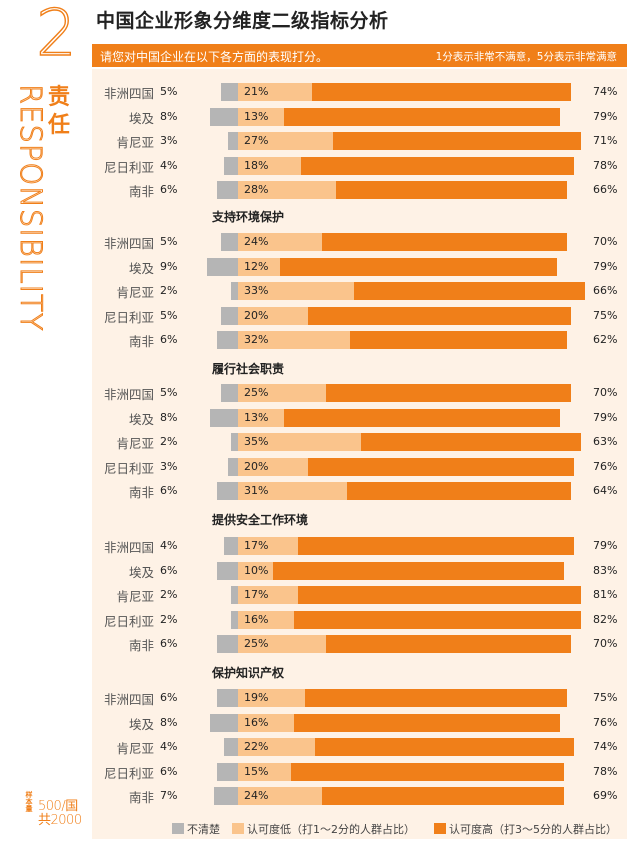 This screenshot has height=851, width=642. Describe the element at coordinates (256, 594) in the screenshot. I see `low-value: 17%` at that location.